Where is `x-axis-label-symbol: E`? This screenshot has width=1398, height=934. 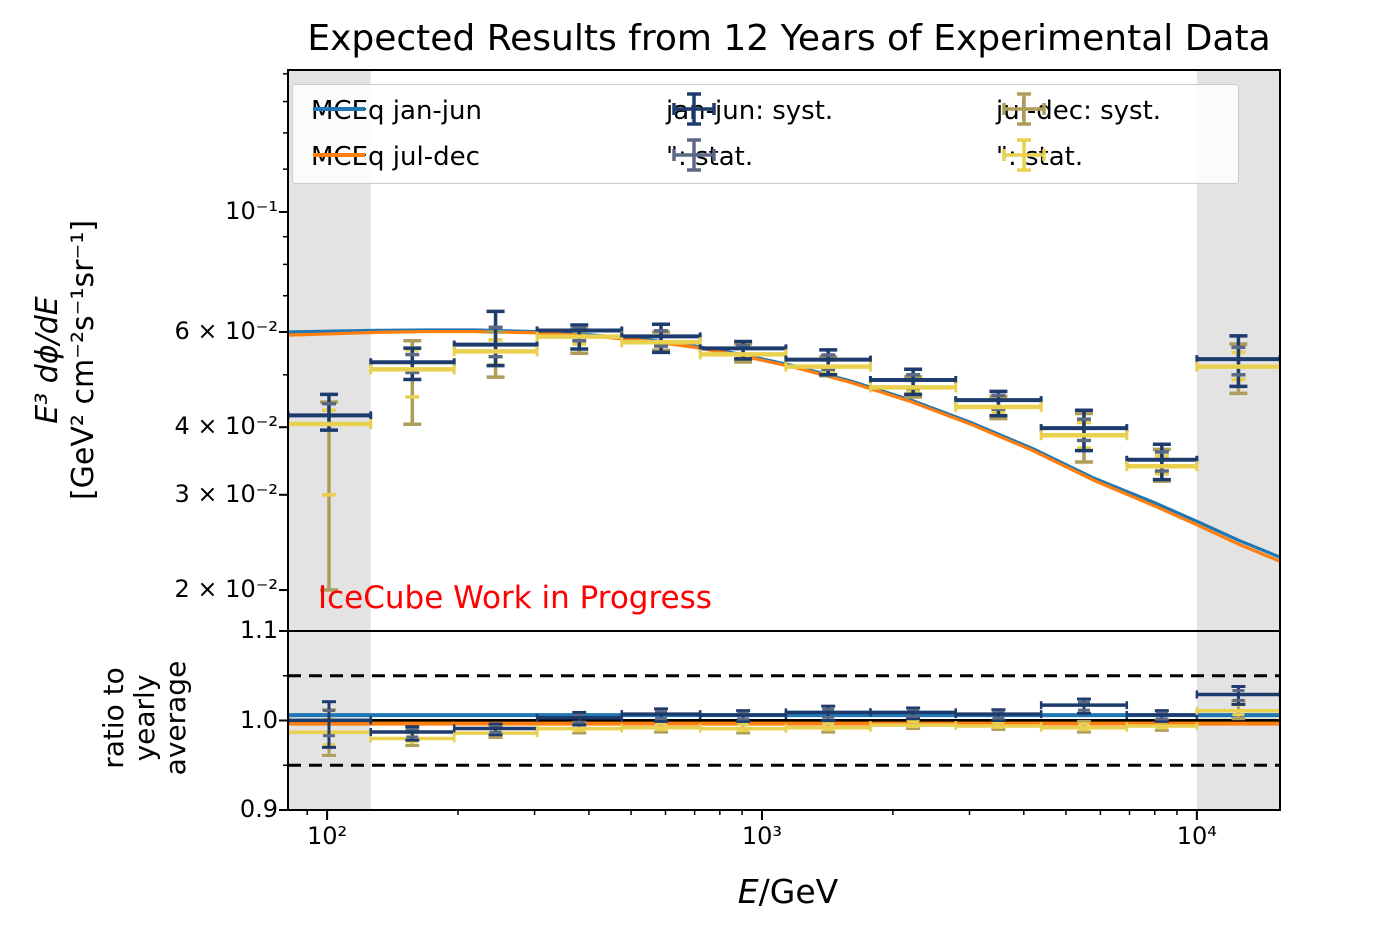
x-axis-label-symbol: E is located at coordinates (748, 891).